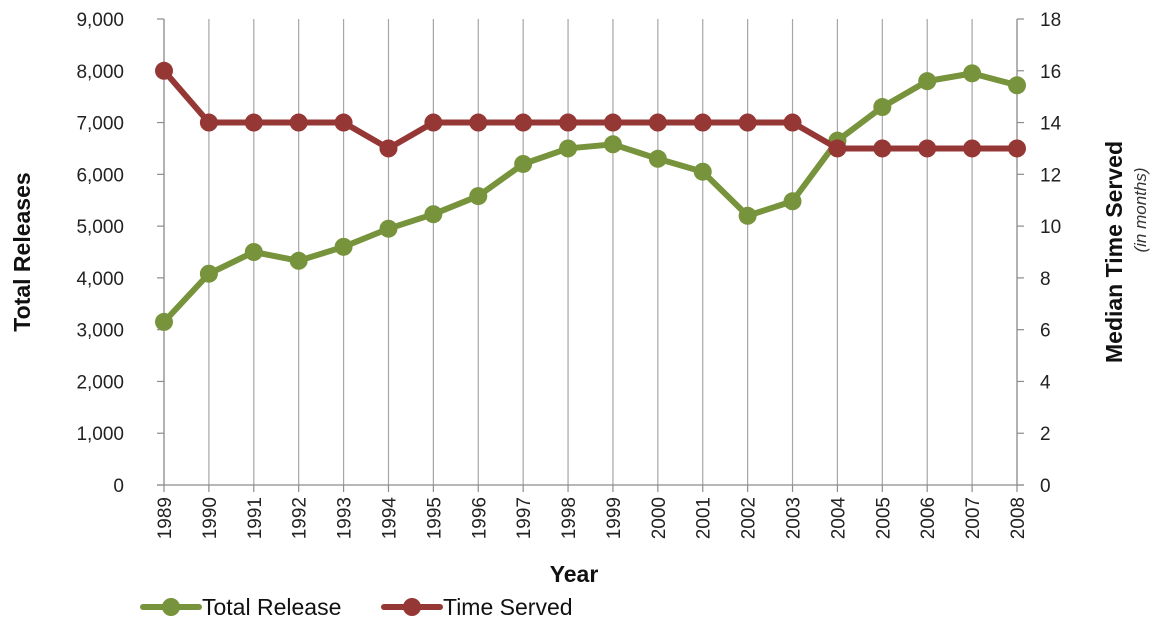 The width and height of the screenshot is (1159, 621). I want to click on point-total-release-2008, so click(1017, 85).